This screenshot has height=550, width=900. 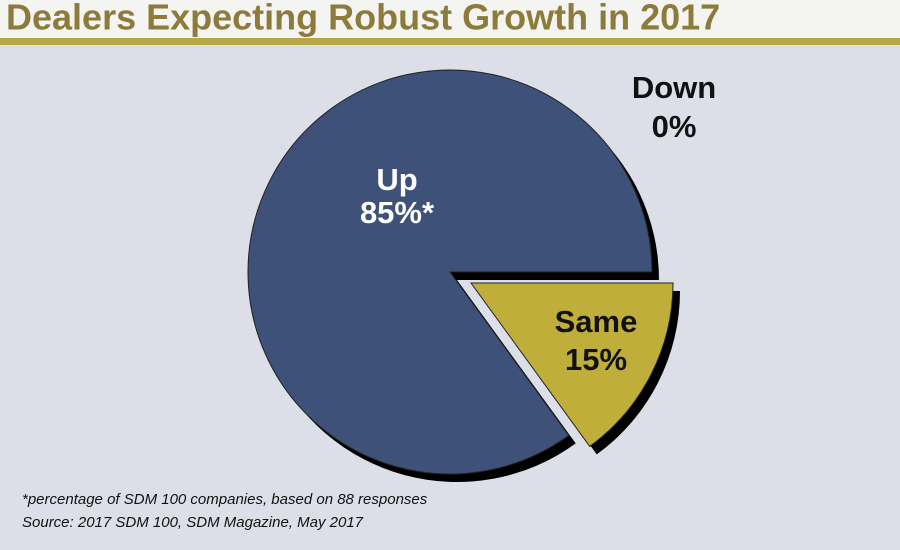 I want to click on slice, so click(x=572, y=365).